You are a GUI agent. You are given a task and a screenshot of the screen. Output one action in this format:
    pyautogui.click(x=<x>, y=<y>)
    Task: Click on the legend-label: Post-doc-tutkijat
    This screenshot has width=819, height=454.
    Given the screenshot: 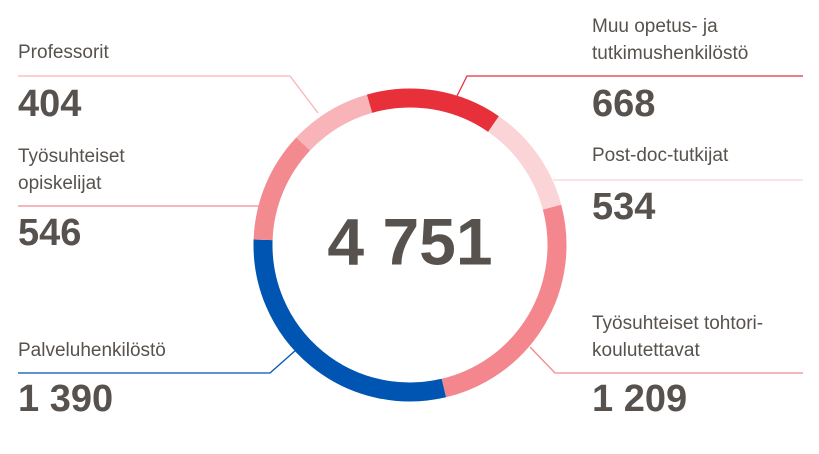 What is the action you would take?
    pyautogui.click(x=660, y=155)
    